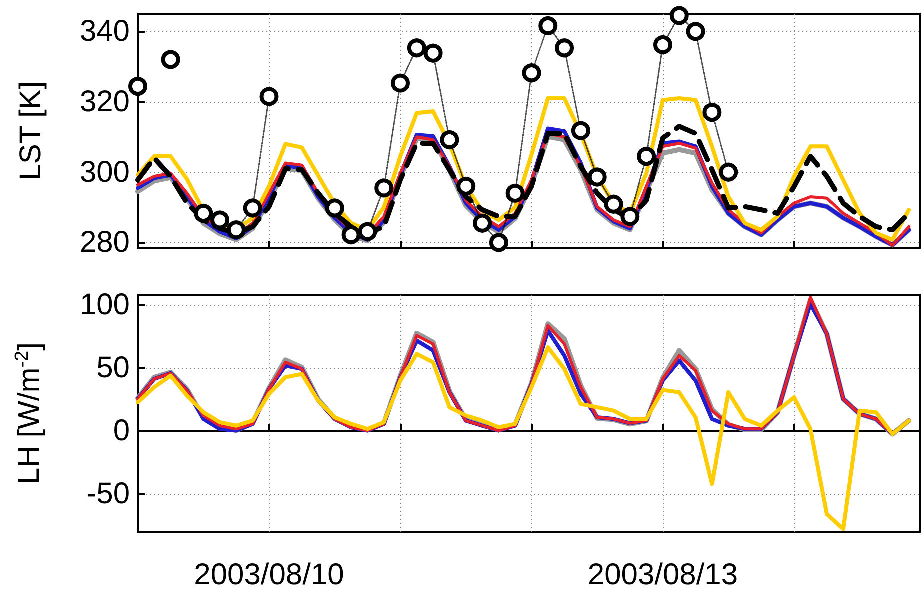  What do you see at coordinates (121, 431) in the screenshot?
I see `y-tick-label: 0` at bounding box center [121, 431].